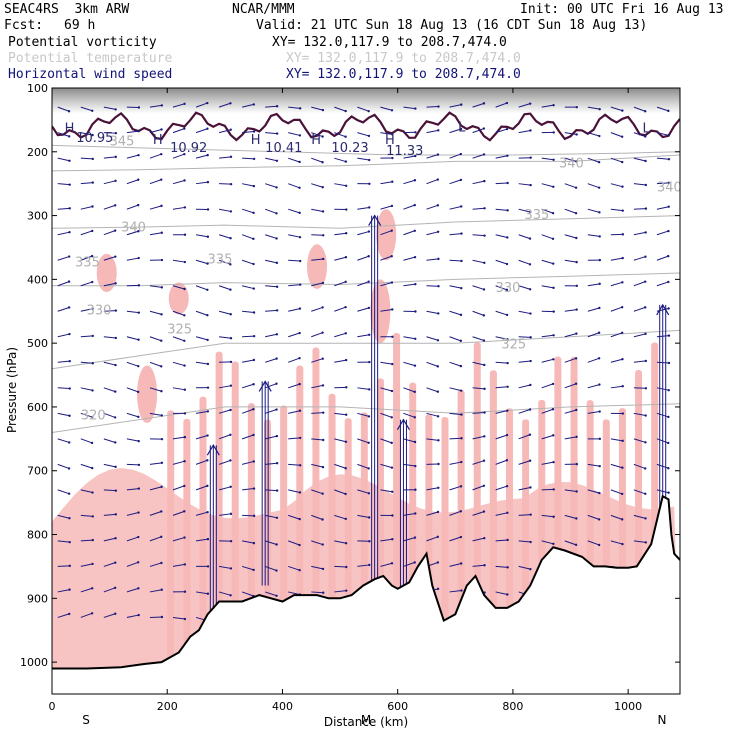 This screenshot has height=740, width=740. What do you see at coordinates (37, 535) in the screenshot?
I see `y-tick-label: 800` at bounding box center [37, 535].